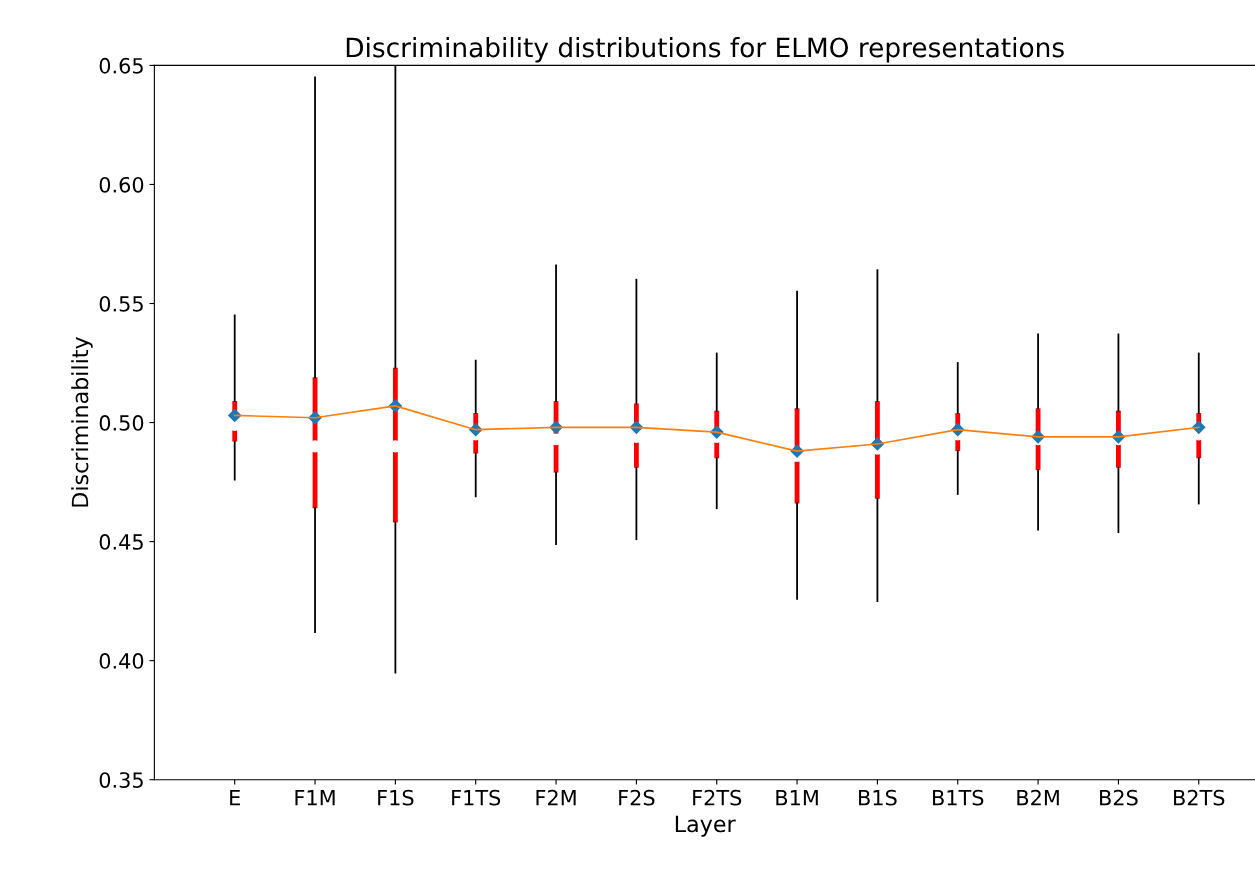 This screenshot has height=884, width=1255. Describe the element at coordinates (235, 798) in the screenshot. I see `x-tick-label: E` at that location.